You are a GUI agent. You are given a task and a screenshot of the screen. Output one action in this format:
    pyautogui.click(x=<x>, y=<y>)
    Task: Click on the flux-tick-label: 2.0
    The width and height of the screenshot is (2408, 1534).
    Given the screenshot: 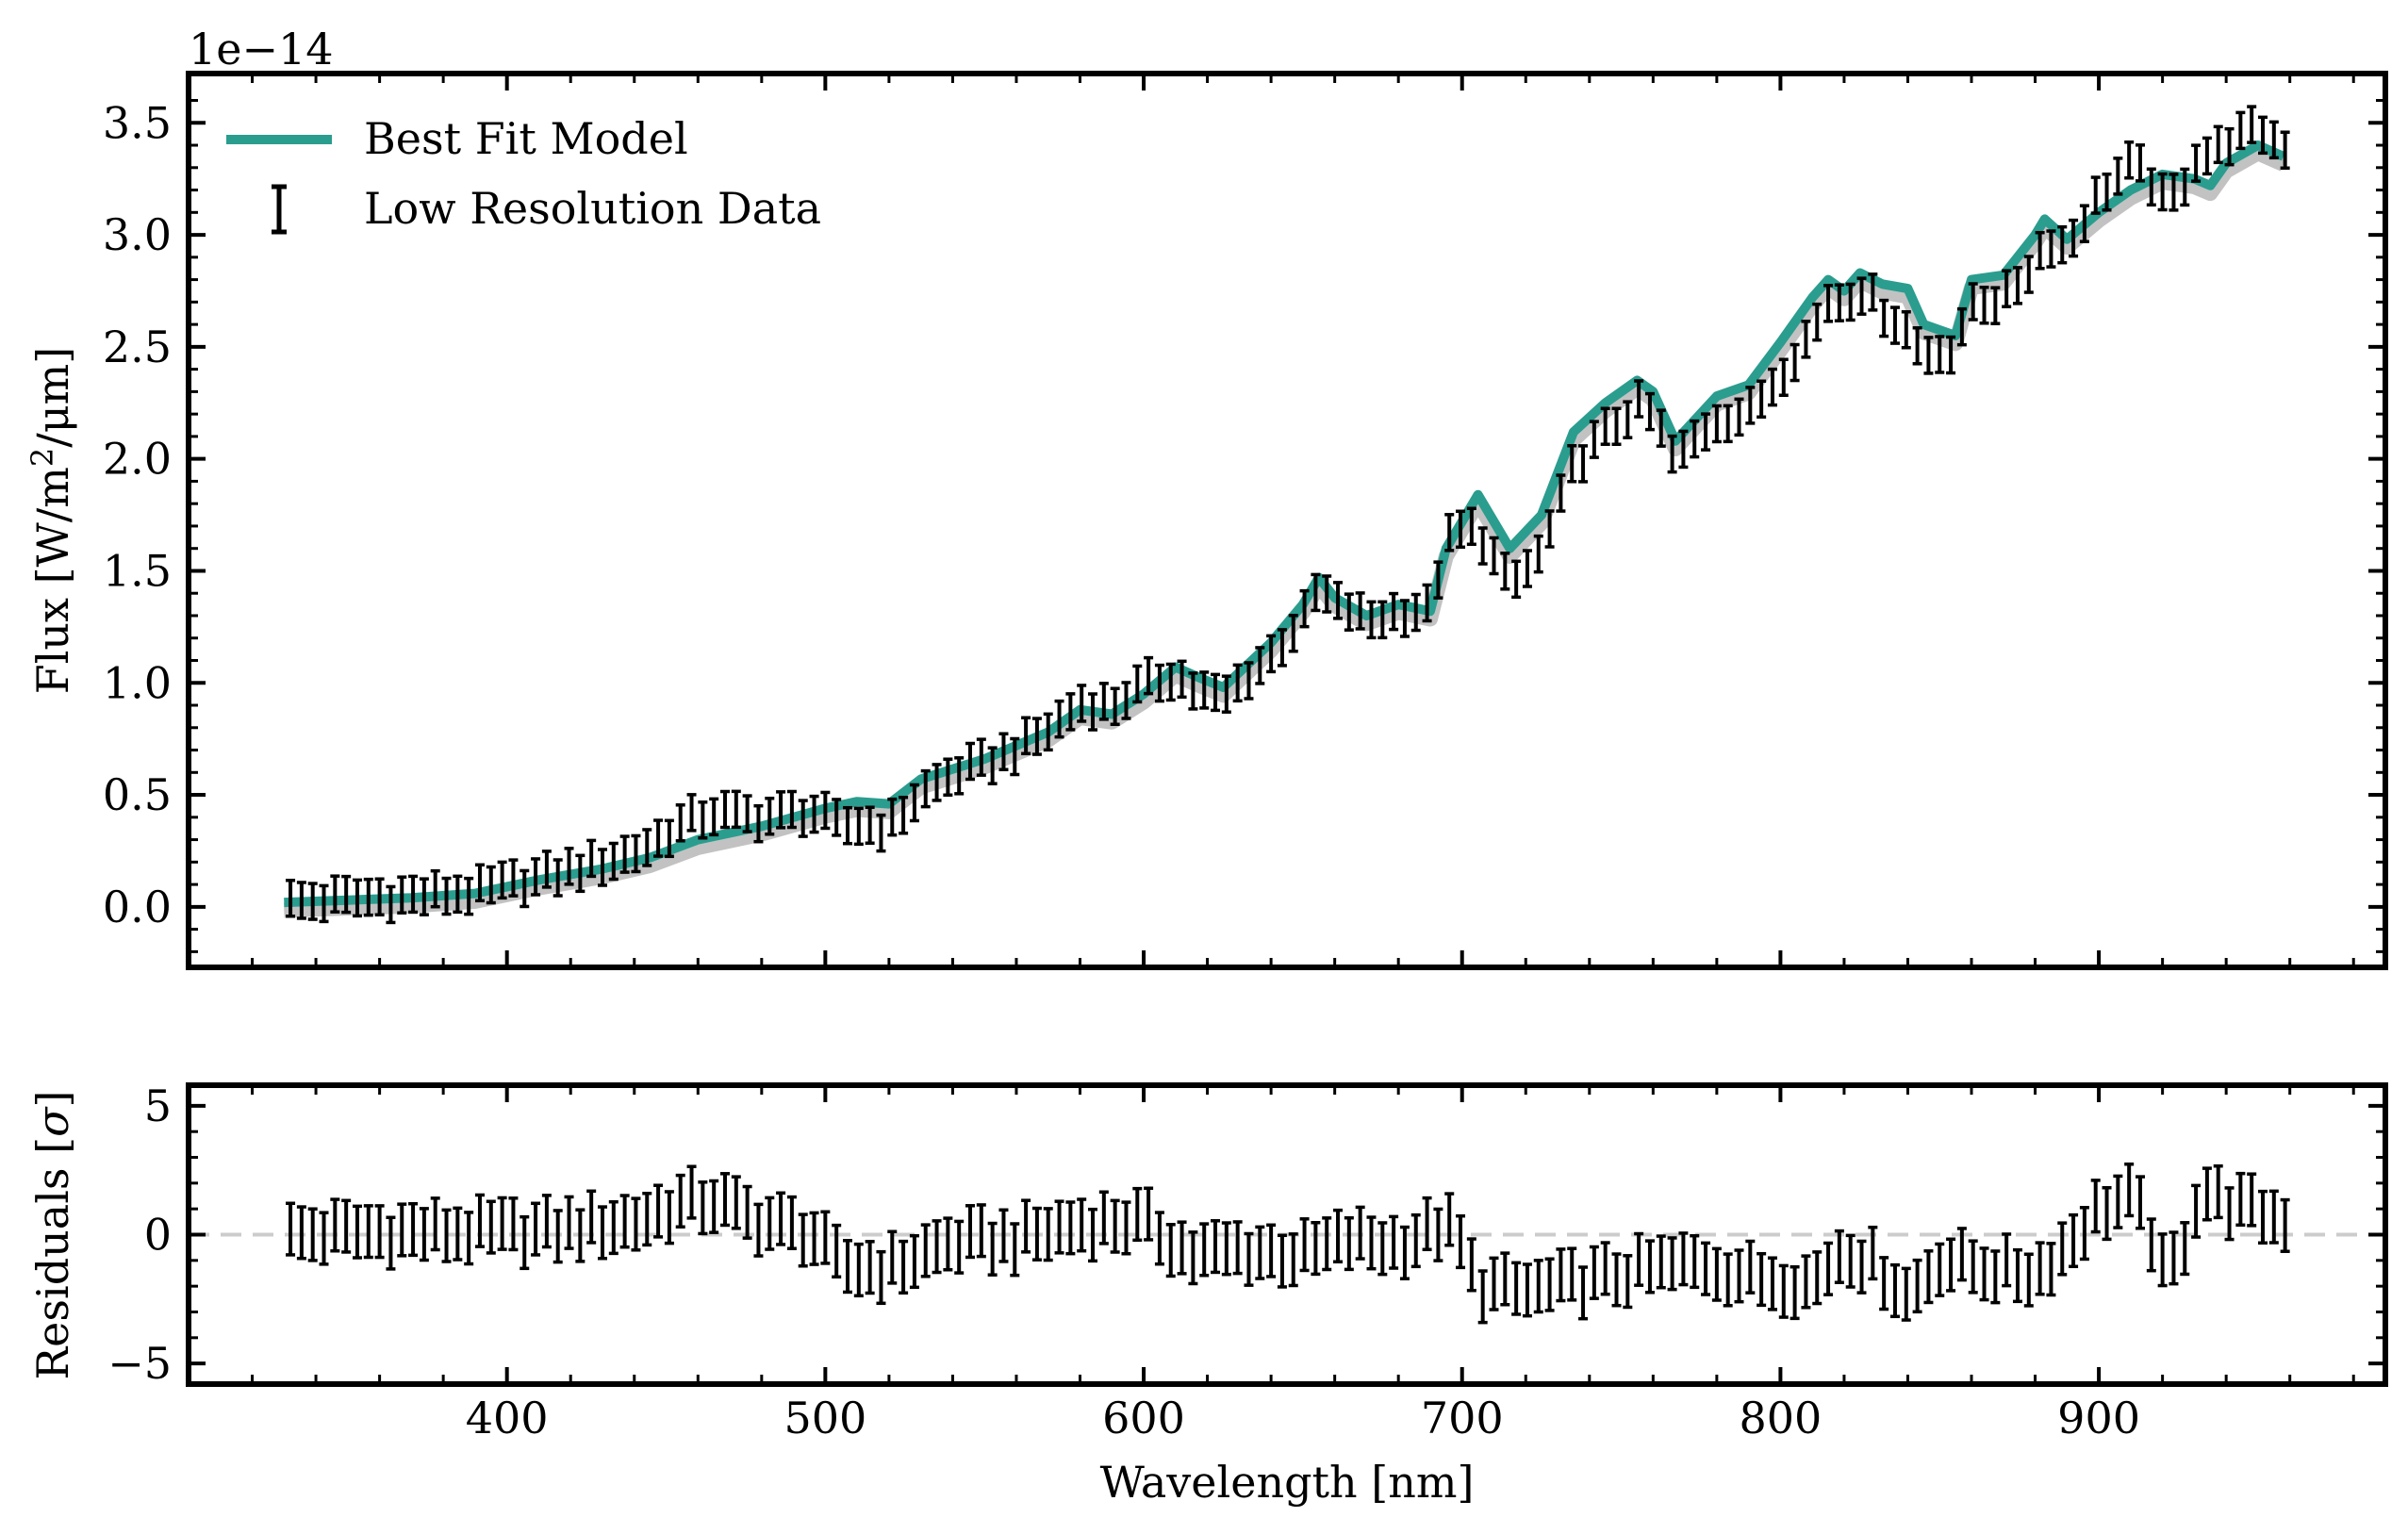 What is the action you would take?
    pyautogui.click(x=137, y=459)
    